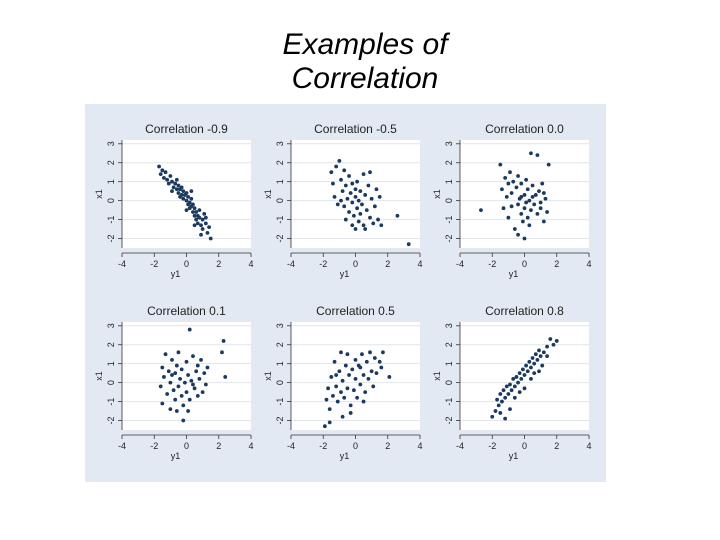 The height and width of the screenshot is (540, 720). What do you see at coordinates (343, 382) in the screenshot?
I see `scatter-plot-5: -2 -1 0 1 2 3 -4 -2 0 2 4 y1 x1 Correlation 0.5` at bounding box center [343, 382].